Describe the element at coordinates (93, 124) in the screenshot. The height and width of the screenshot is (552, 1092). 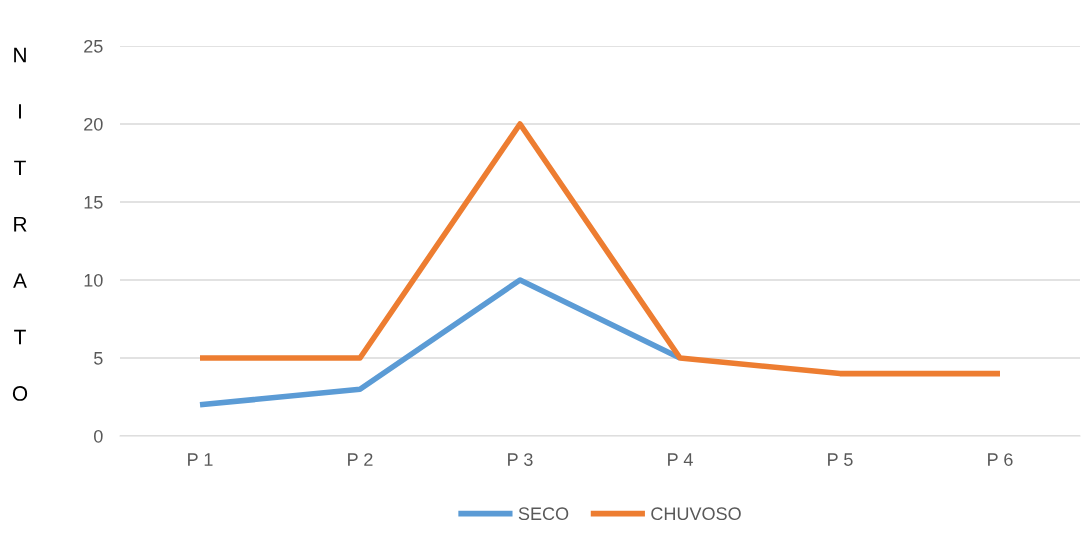
I see `y-tick-label: 20` at that location.